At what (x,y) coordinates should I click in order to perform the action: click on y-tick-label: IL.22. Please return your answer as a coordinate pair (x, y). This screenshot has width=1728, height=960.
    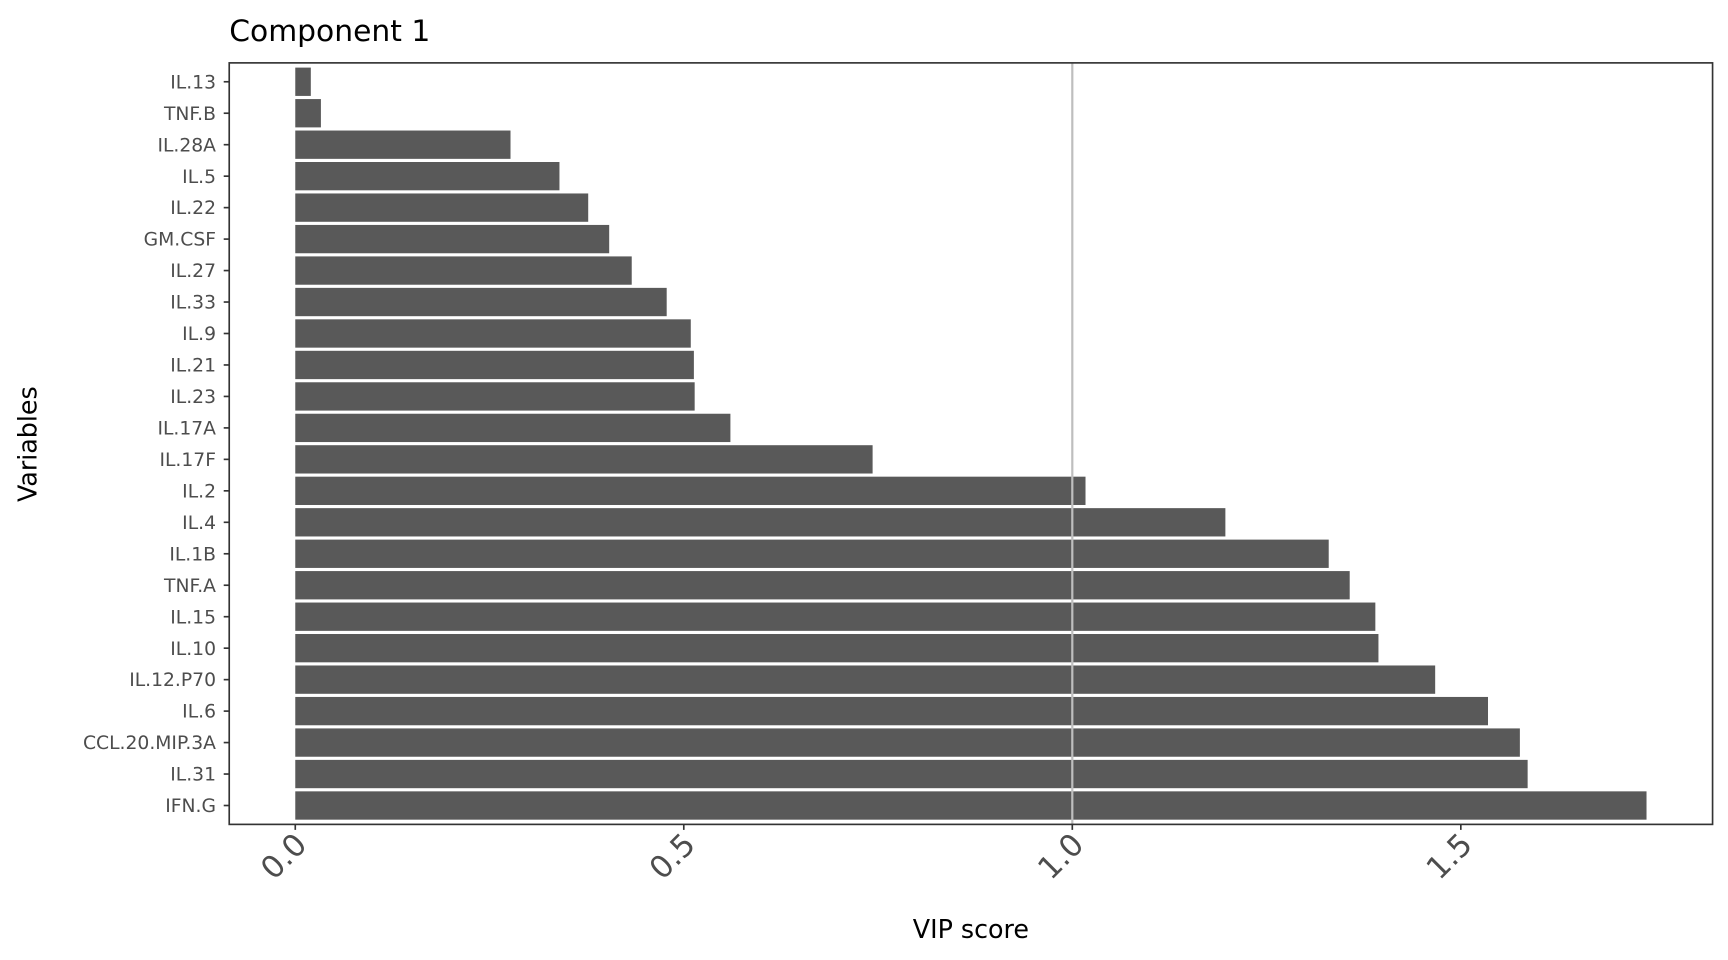
    Looking at the image, I should click on (193, 208).